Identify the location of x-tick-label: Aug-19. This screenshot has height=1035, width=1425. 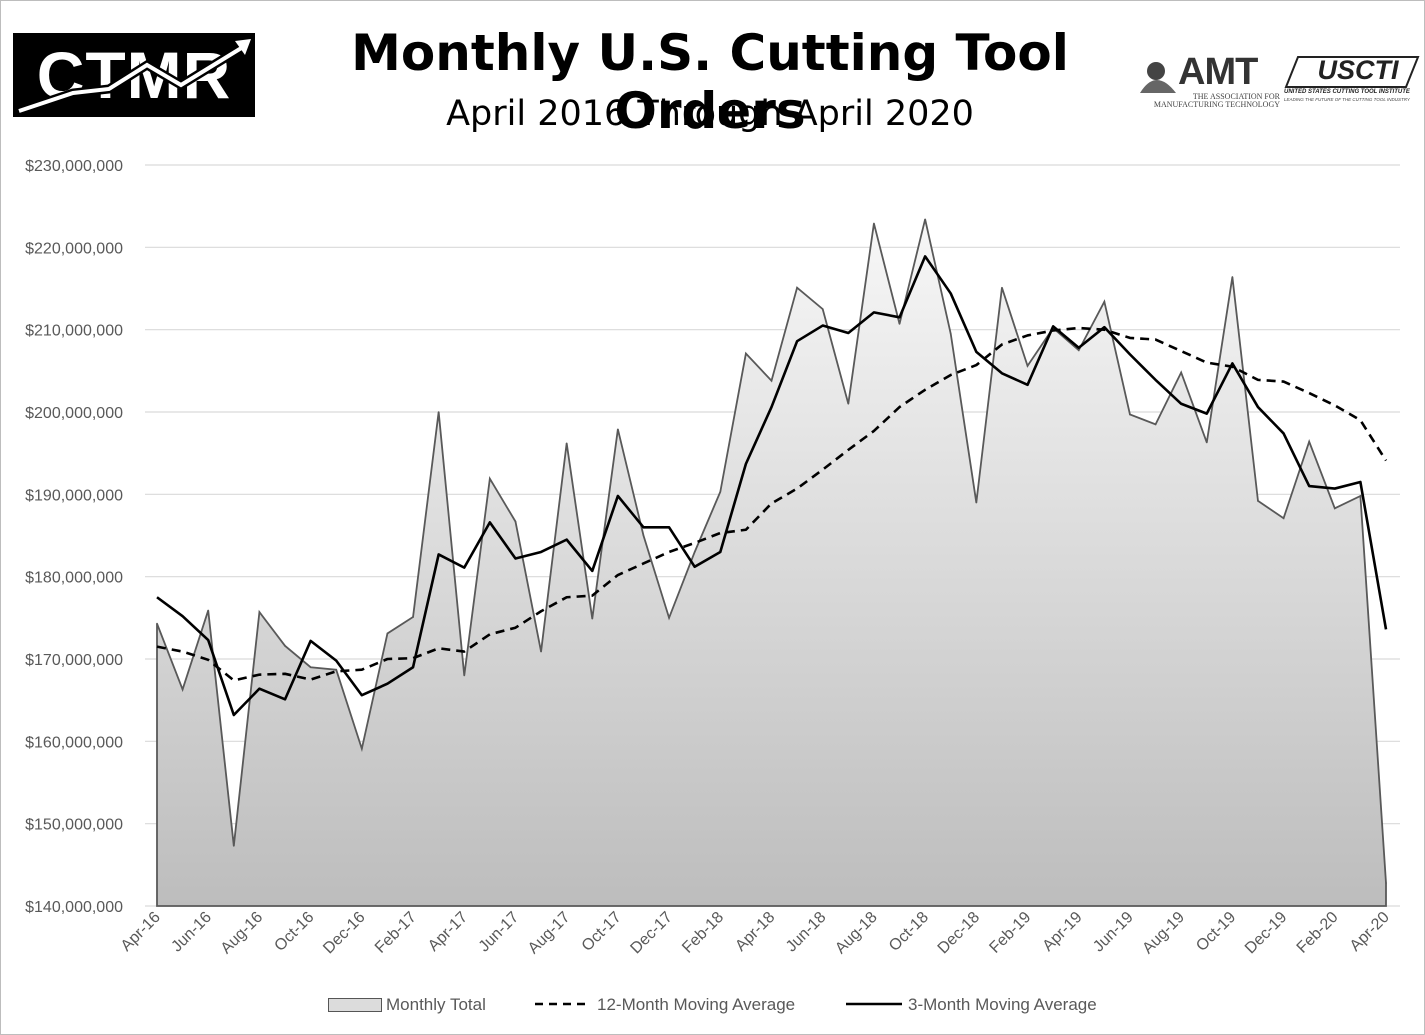
(1163, 933).